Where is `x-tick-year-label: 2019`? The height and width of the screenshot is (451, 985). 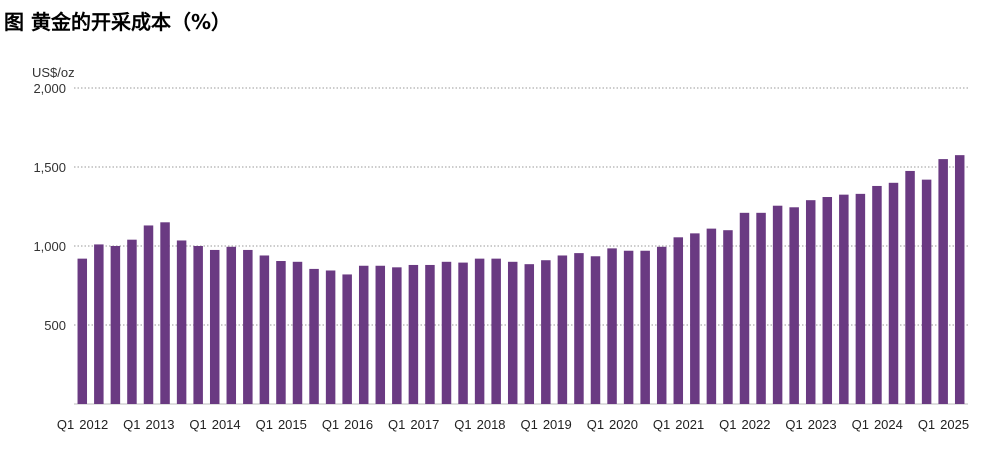 x-tick-year-label: 2019 is located at coordinates (557, 424).